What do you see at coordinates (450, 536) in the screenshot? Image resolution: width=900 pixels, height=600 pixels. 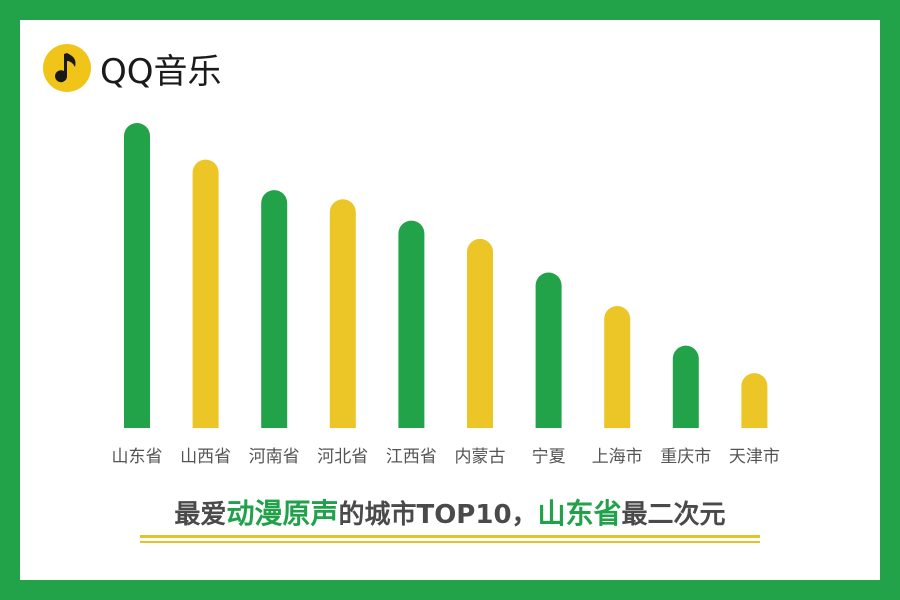 I see `headline-underline` at bounding box center [450, 536].